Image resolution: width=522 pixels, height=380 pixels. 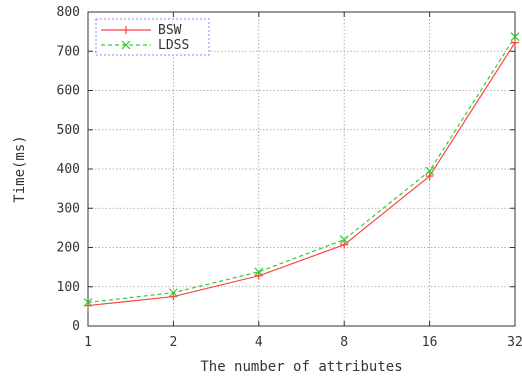 What do you see at coordinates (68, 51) in the screenshot?
I see `y-tick-label: 700` at bounding box center [68, 51].